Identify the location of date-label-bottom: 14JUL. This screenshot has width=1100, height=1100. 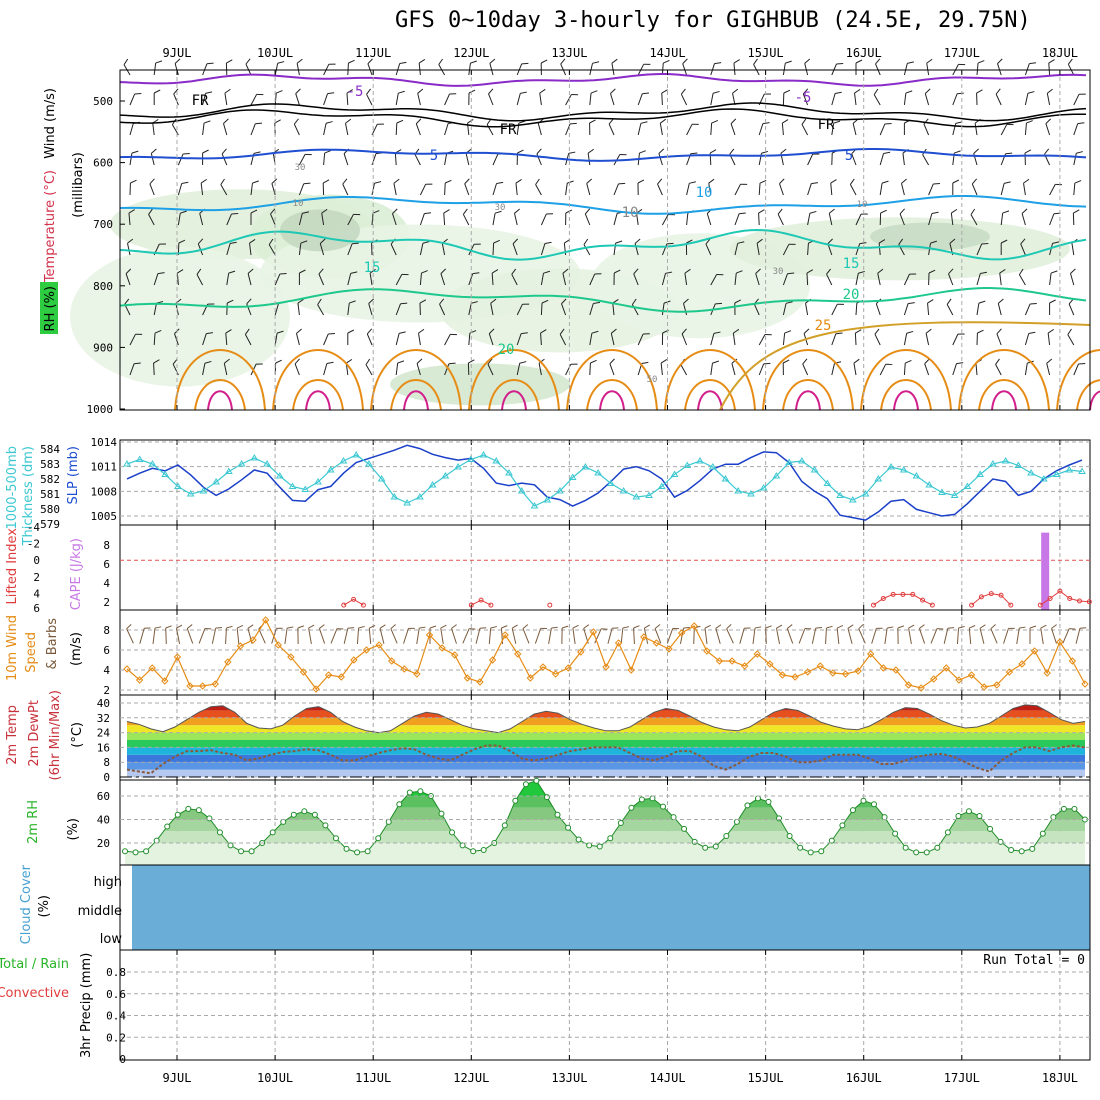
(667, 1078).